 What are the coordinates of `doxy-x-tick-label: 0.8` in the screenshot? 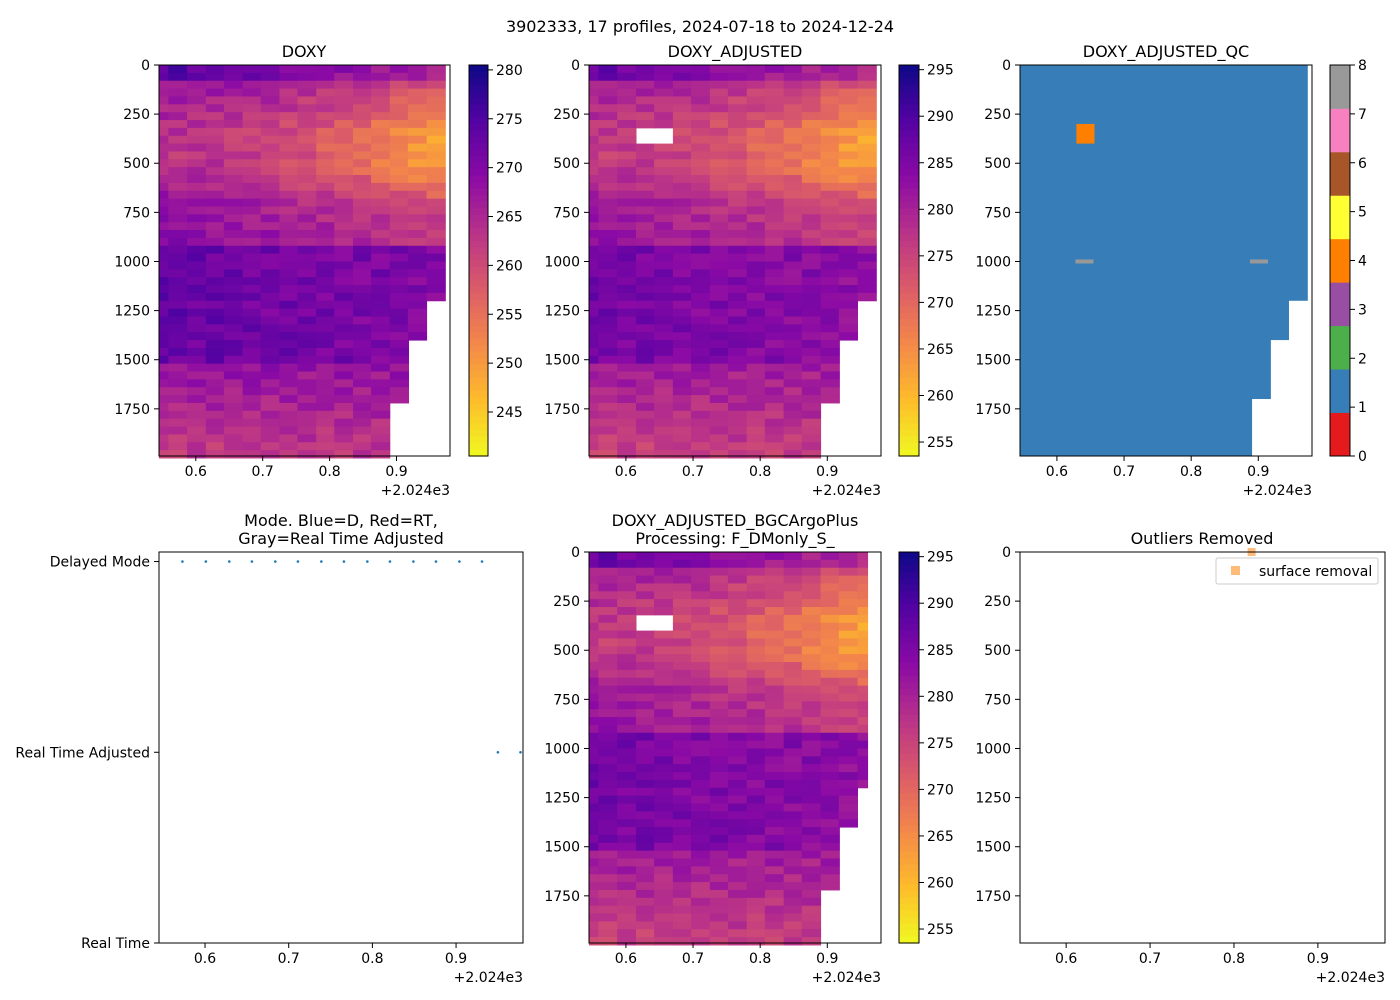 It's located at (329, 472).